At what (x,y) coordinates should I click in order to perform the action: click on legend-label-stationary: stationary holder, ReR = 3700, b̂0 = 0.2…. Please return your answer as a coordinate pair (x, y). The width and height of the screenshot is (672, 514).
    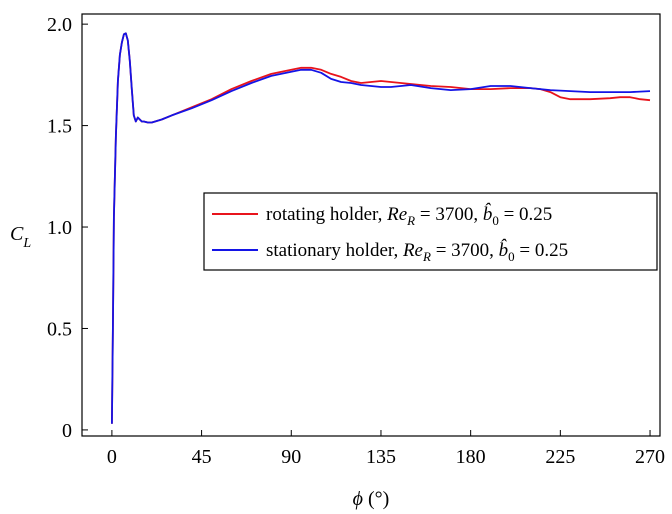
    Looking at the image, I should click on (417, 251).